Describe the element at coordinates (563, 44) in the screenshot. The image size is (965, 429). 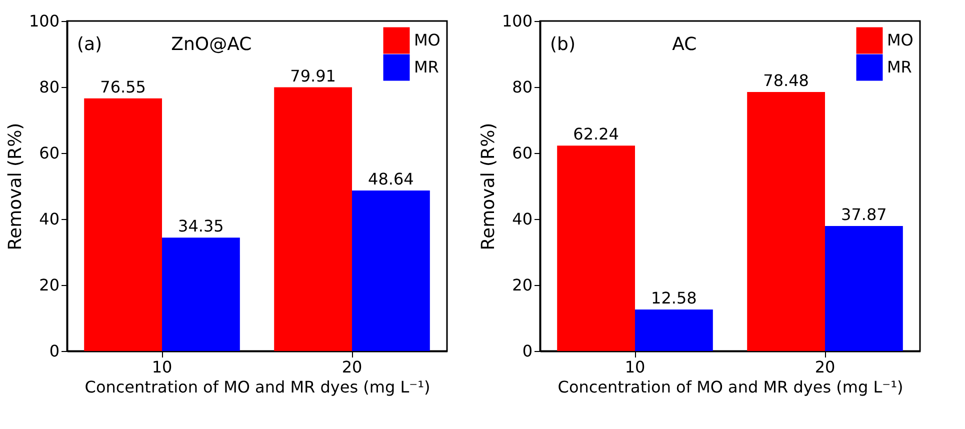
I see `annotation: (b)` at that location.